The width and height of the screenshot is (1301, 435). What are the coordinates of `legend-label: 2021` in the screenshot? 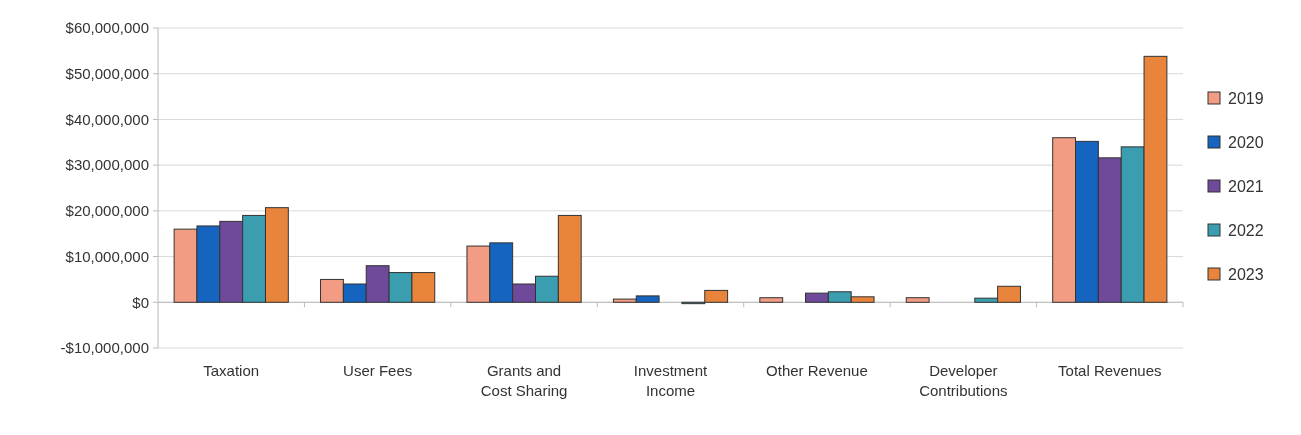 It's located at (1246, 186).